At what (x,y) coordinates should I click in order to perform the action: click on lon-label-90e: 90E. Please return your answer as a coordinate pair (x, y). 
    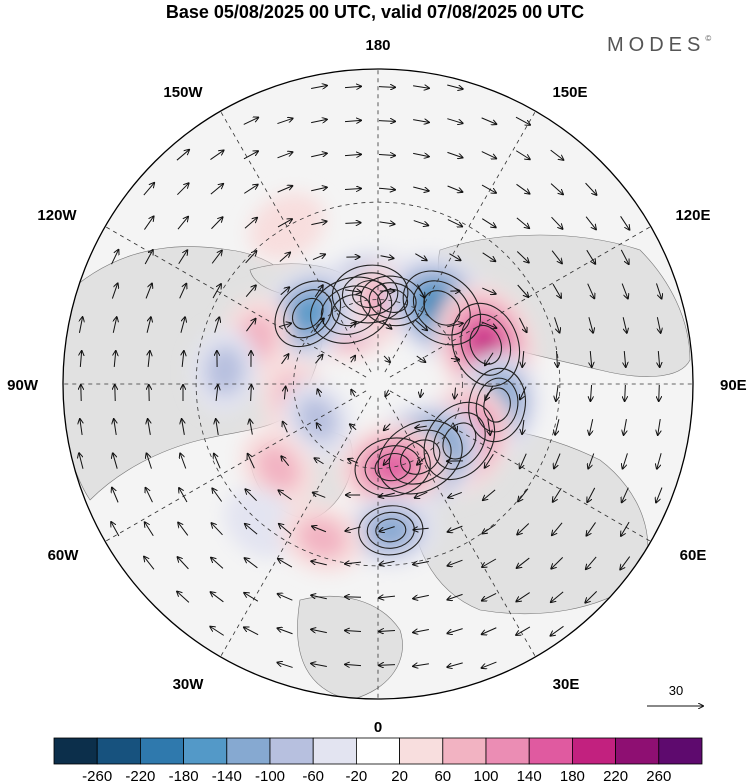
    Looking at the image, I should click on (733, 385).